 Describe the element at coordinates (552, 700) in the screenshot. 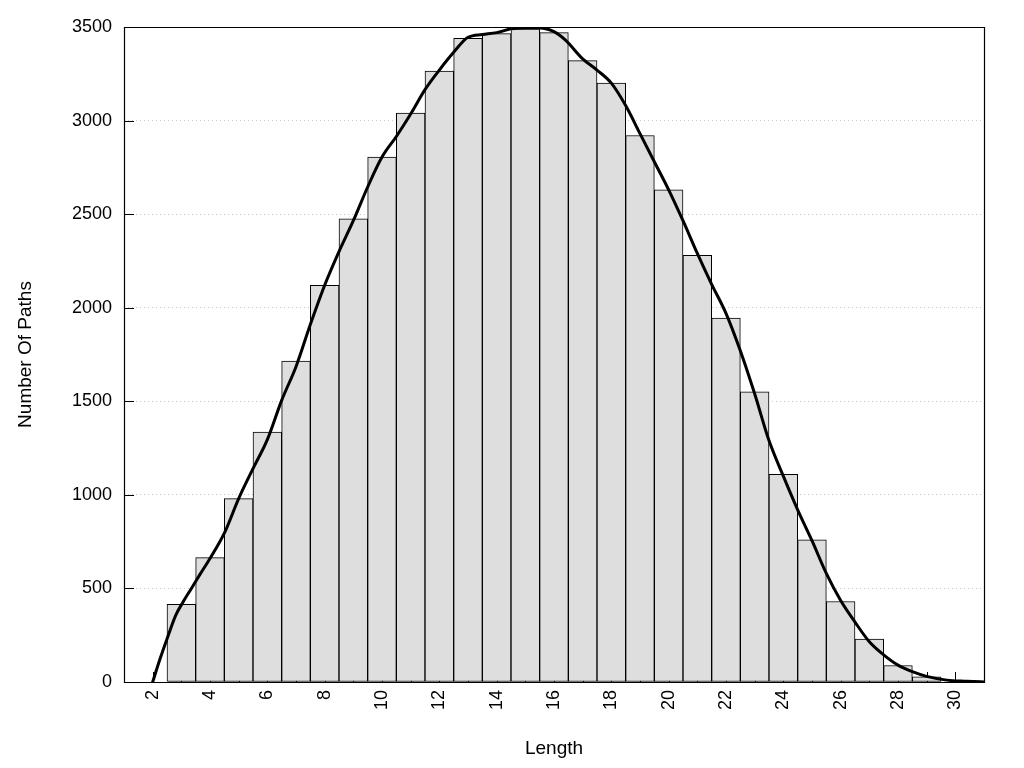

I see `x-tick-label: 16` at that location.